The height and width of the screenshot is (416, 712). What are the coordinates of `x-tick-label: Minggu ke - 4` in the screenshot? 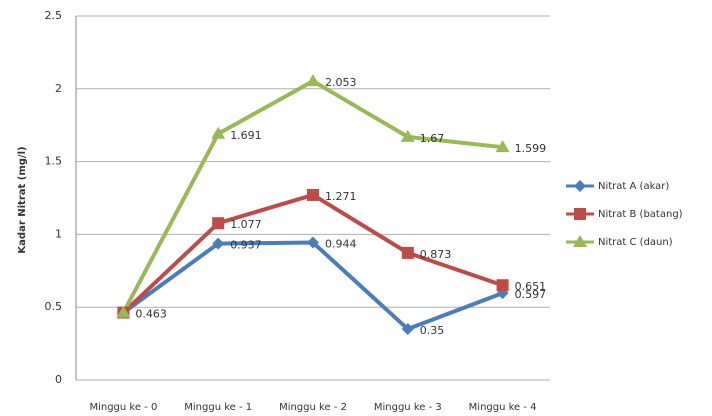 It's located at (503, 407).